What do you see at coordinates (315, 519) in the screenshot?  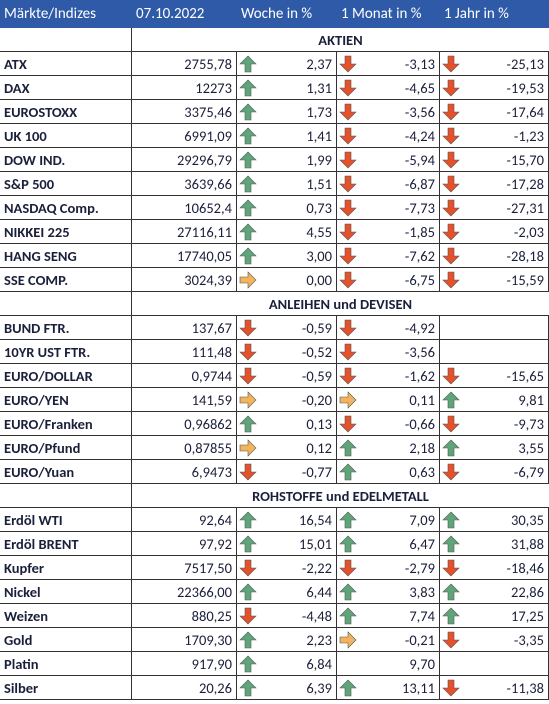 I see `change-value: 16,54` at bounding box center [315, 519].